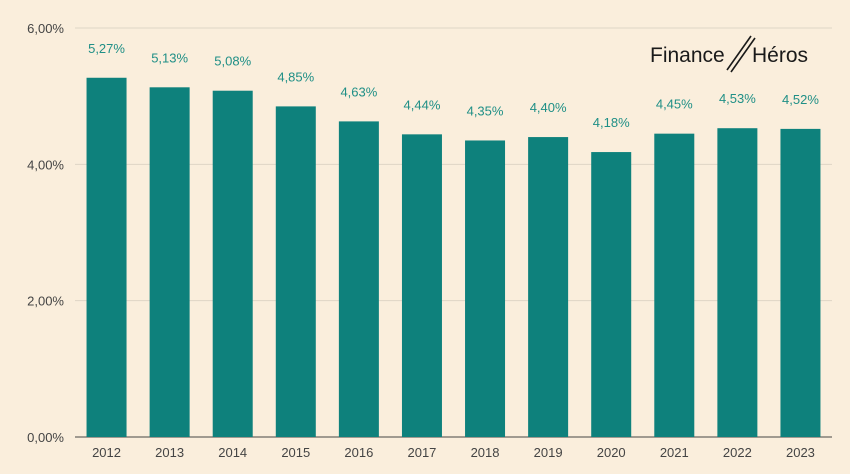  I want to click on y-tick-label: 4,00%, so click(45, 164).